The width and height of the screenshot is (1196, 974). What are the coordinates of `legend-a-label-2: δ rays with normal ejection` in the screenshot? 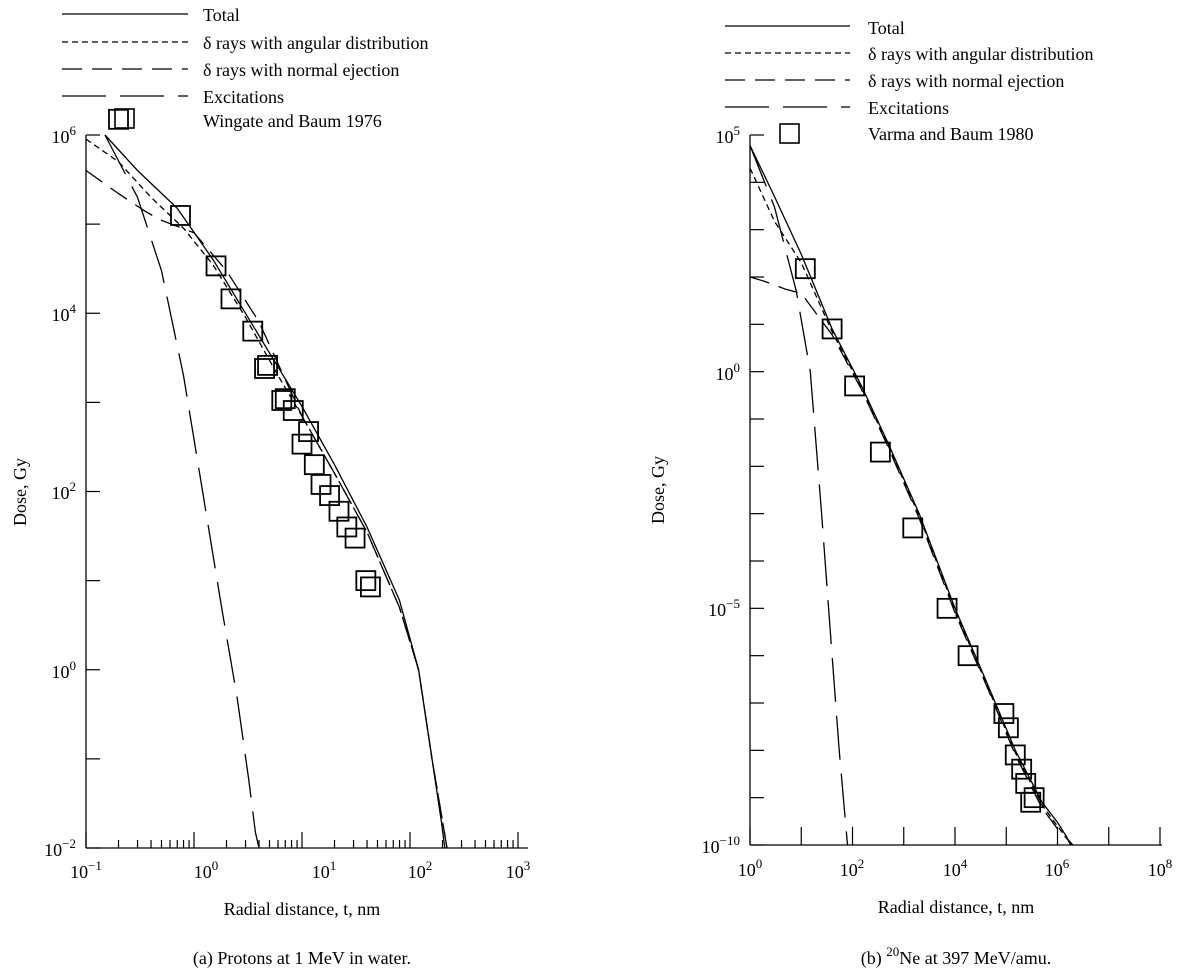 It's located at (301, 70).